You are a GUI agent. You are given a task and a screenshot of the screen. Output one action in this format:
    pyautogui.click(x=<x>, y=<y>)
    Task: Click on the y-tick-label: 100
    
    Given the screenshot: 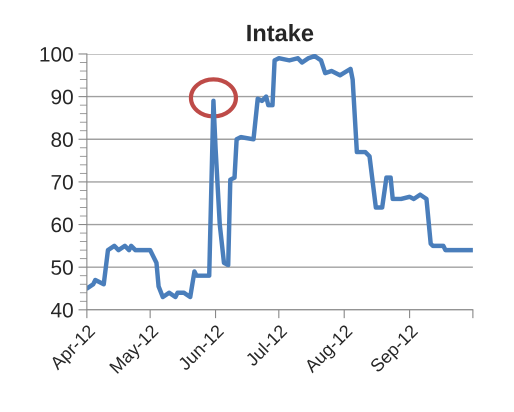 What is the action you would take?
    pyautogui.click(x=56, y=54)
    